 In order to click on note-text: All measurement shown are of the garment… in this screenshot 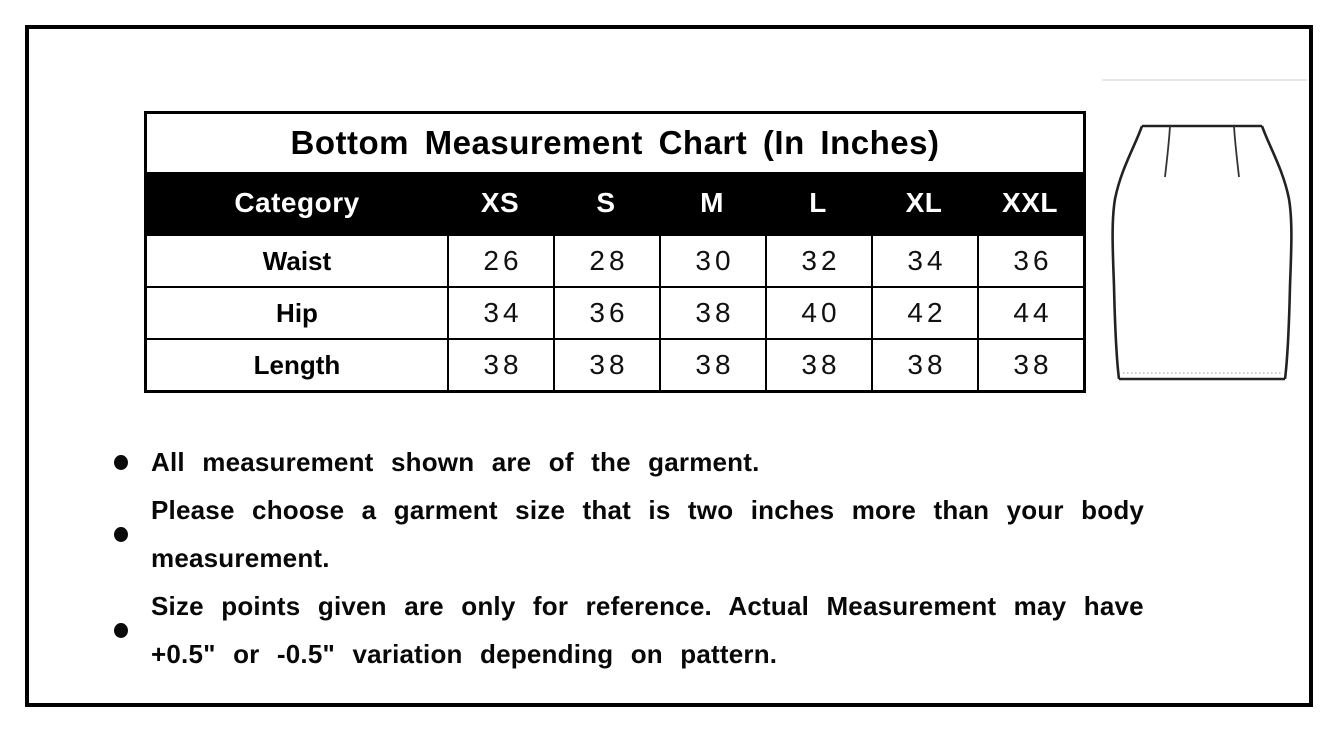, I will do `click(632, 462)`.